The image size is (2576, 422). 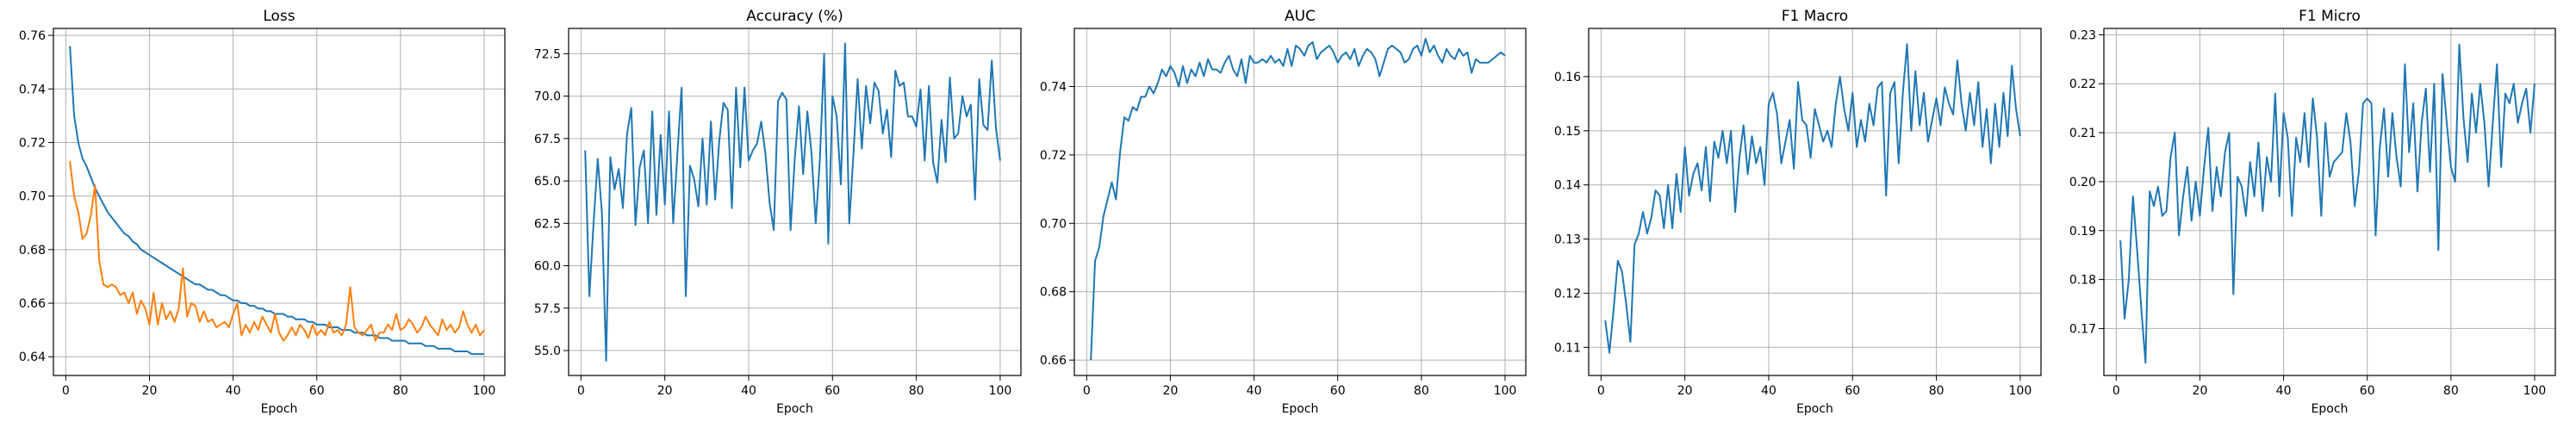 I want to click on y-tick-label: 0.23, so click(x=2082, y=35).